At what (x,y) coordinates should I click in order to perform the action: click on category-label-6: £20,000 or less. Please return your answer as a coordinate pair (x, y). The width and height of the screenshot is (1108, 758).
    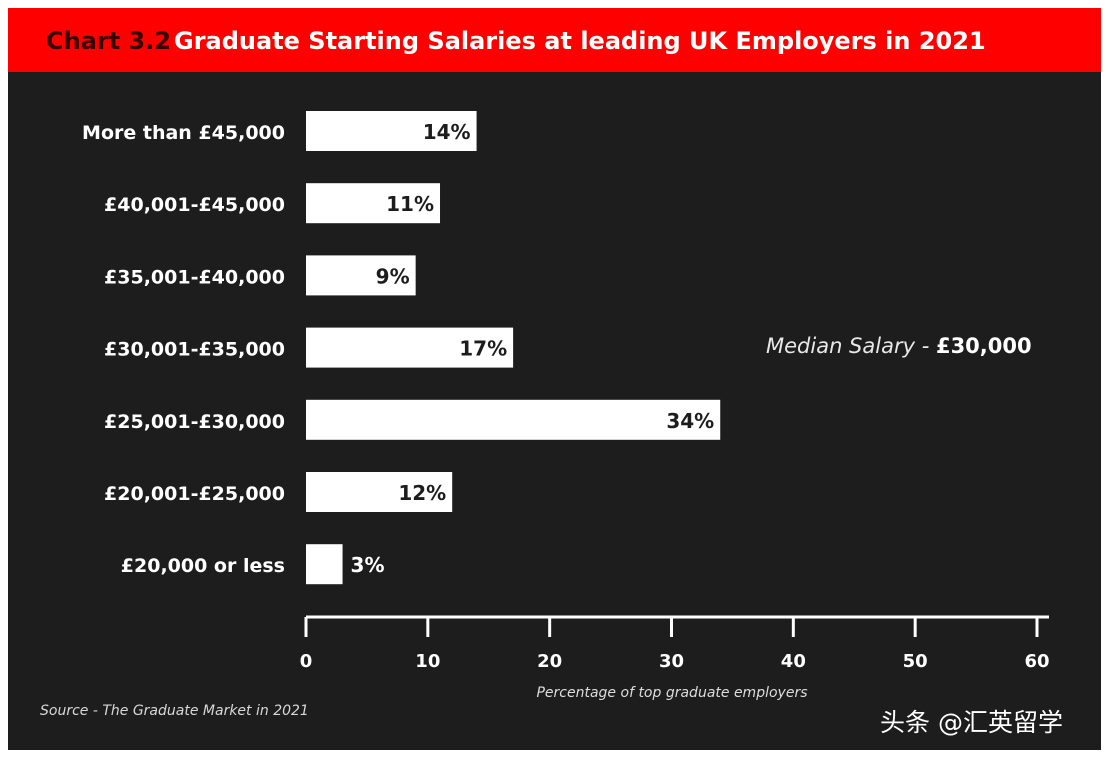
    Looking at the image, I should click on (203, 566).